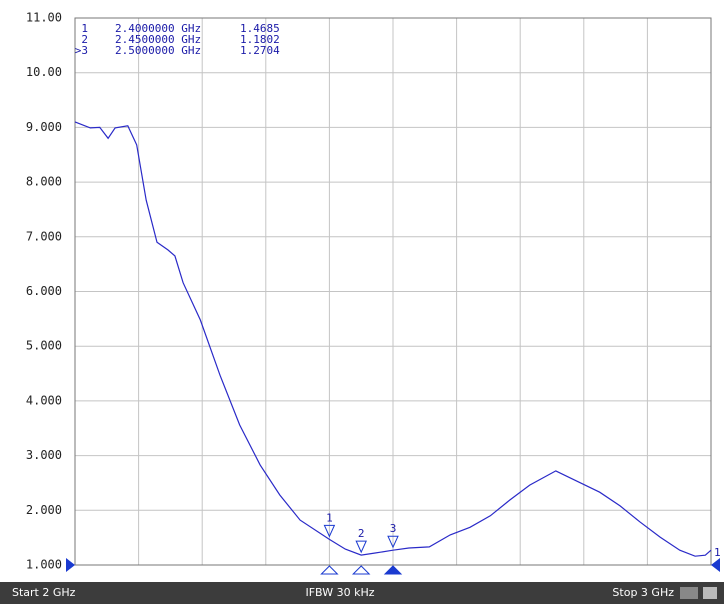 Image resolution: width=724 pixels, height=604 pixels. I want to click on status-indicator, so click(710, 593).